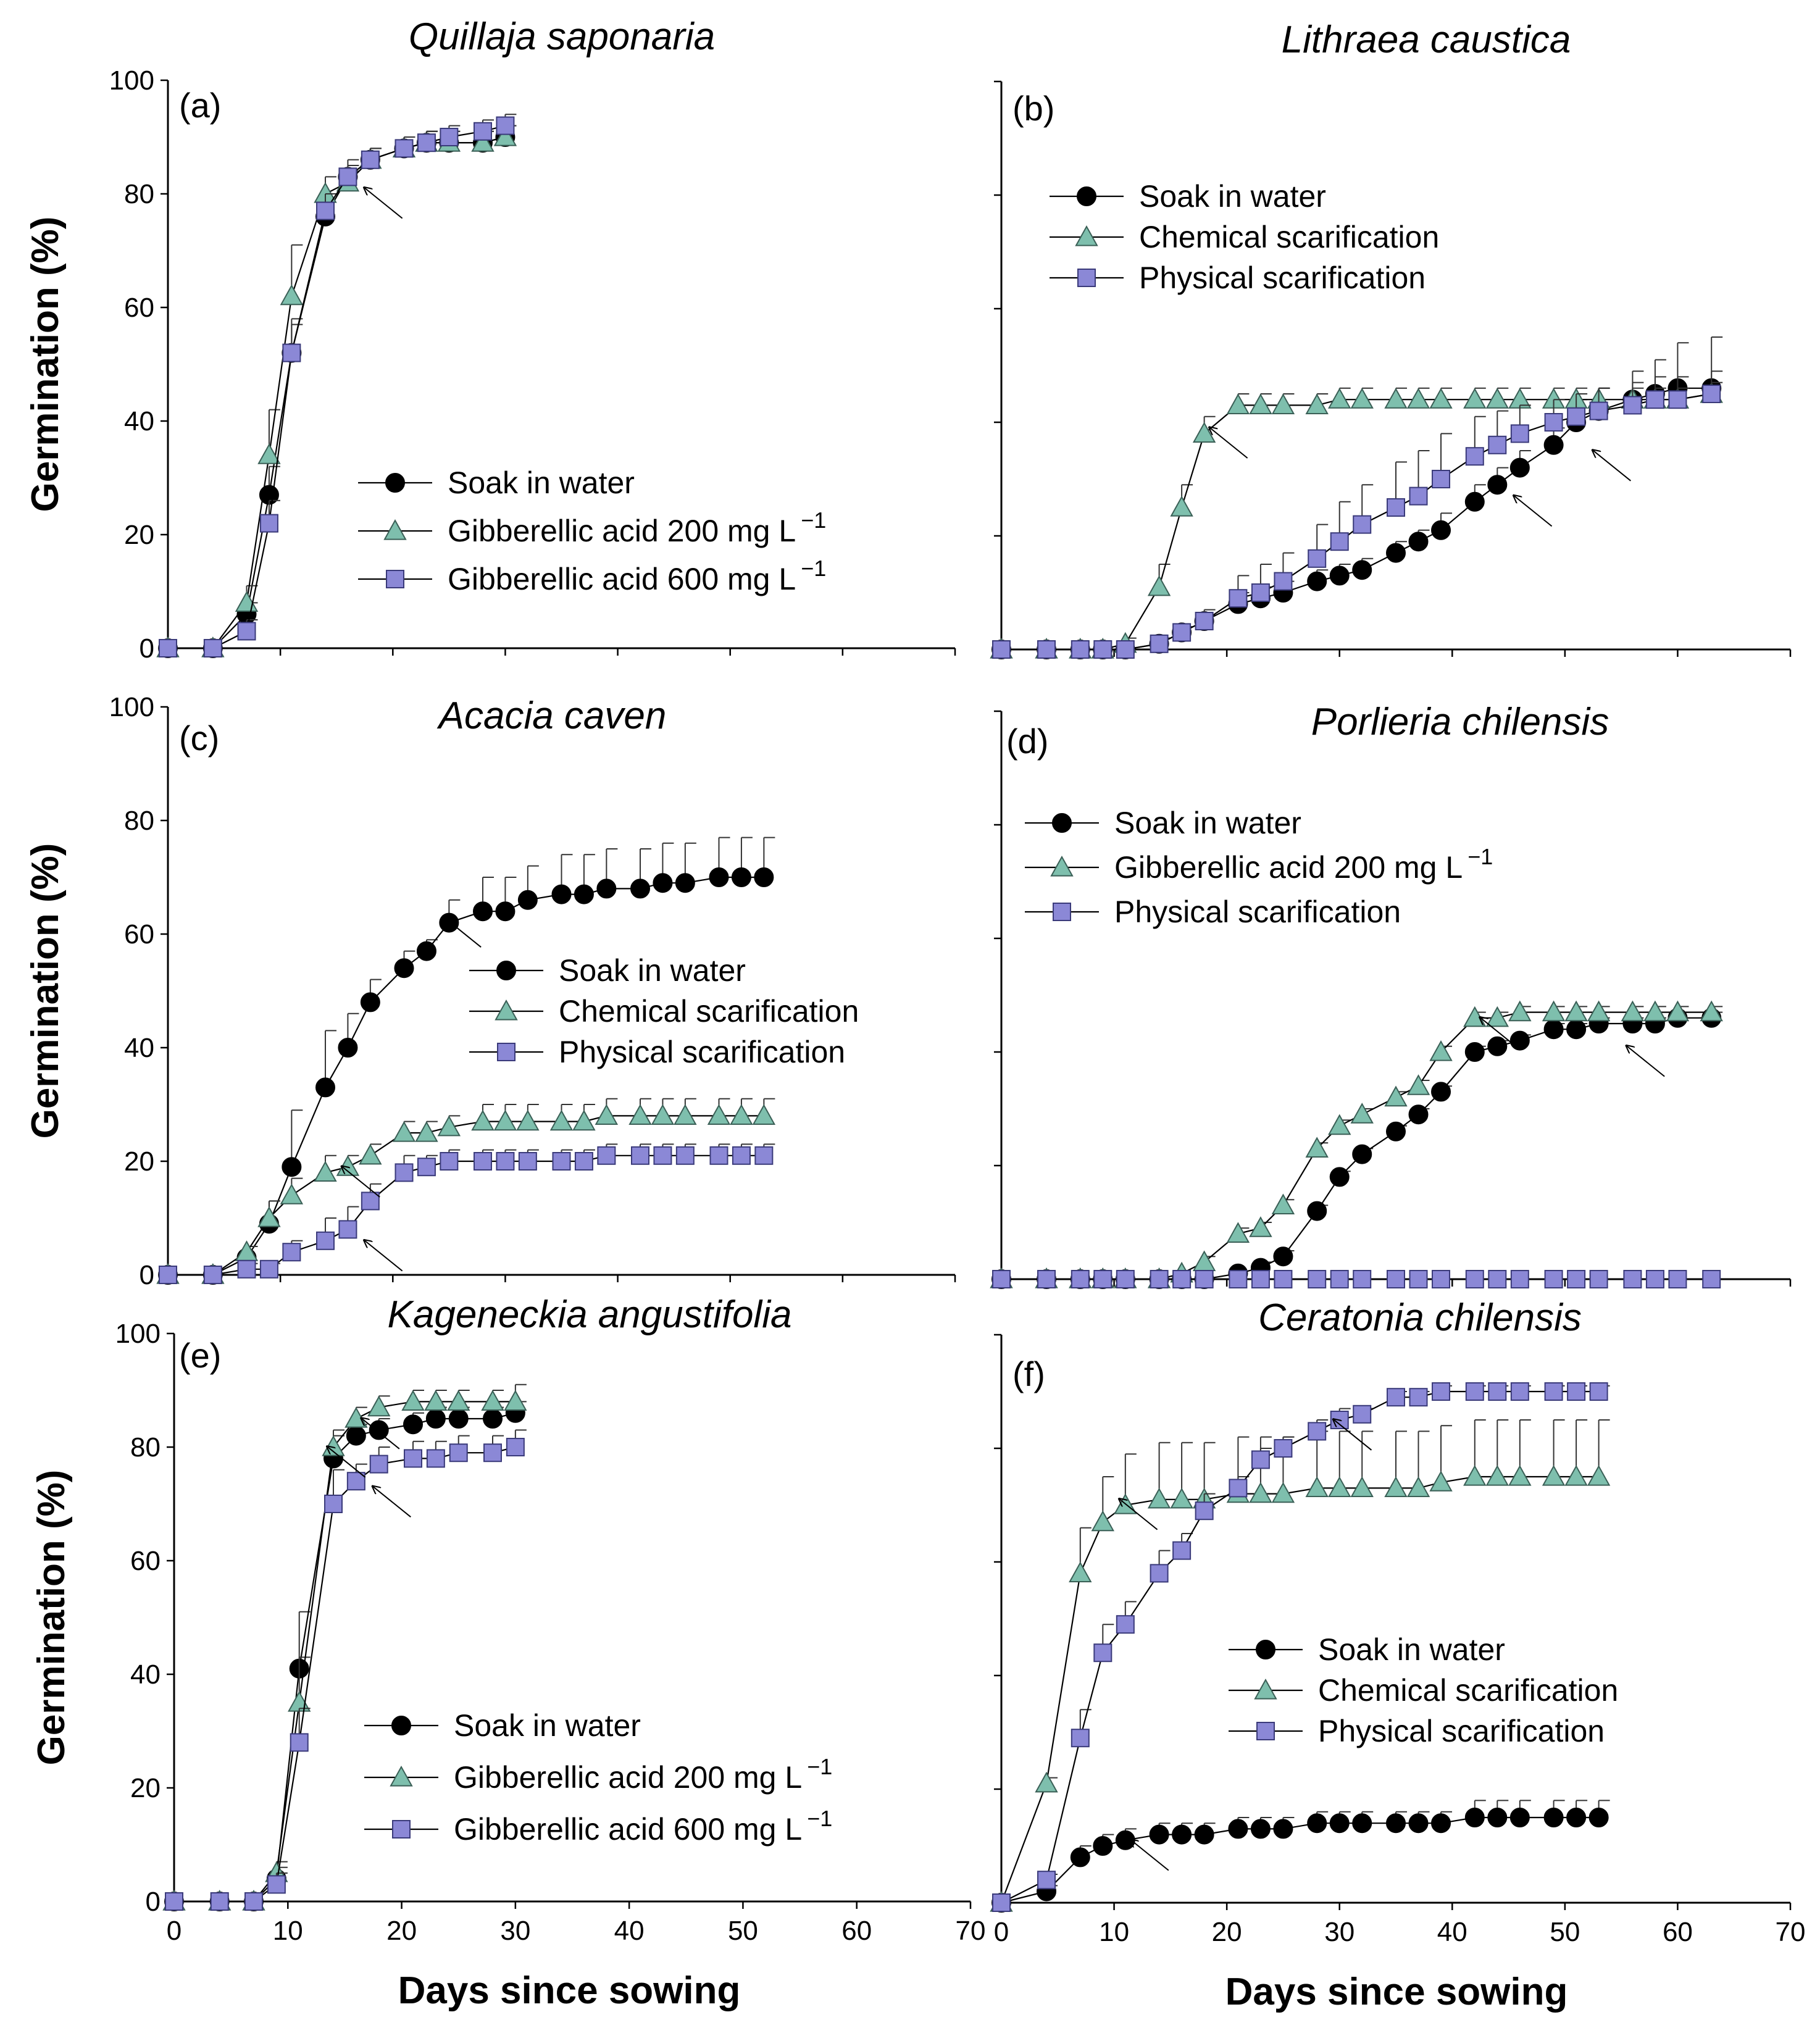  Describe the element at coordinates (200, 105) in the screenshot. I see `panel-tag: (a)` at that location.